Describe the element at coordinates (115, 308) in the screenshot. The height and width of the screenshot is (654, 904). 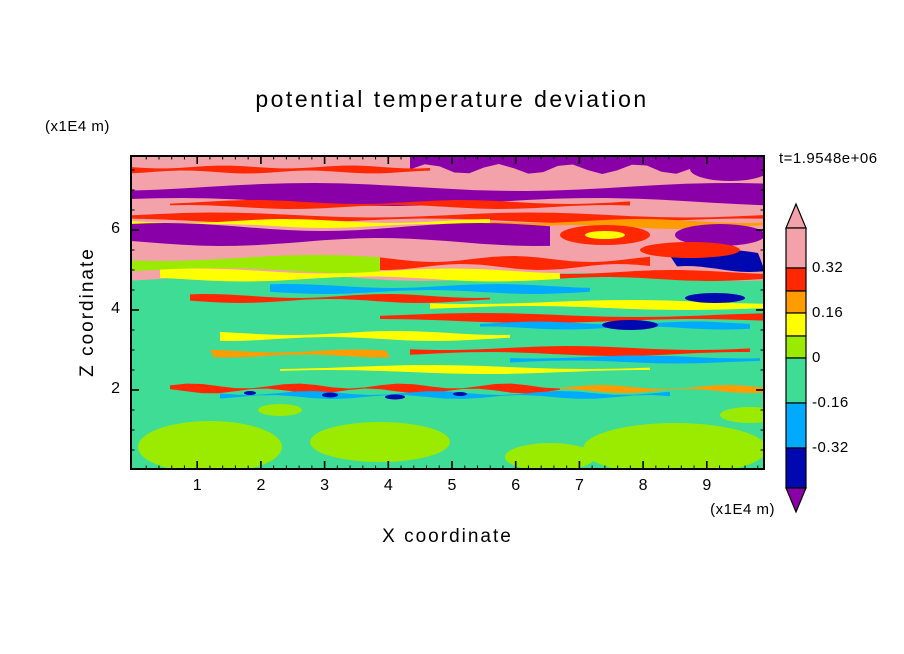
I see `y-tick-label: 4` at that location.